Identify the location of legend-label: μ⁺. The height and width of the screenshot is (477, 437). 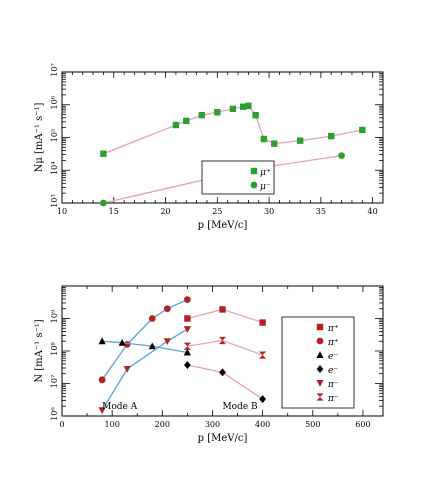
(265, 173).